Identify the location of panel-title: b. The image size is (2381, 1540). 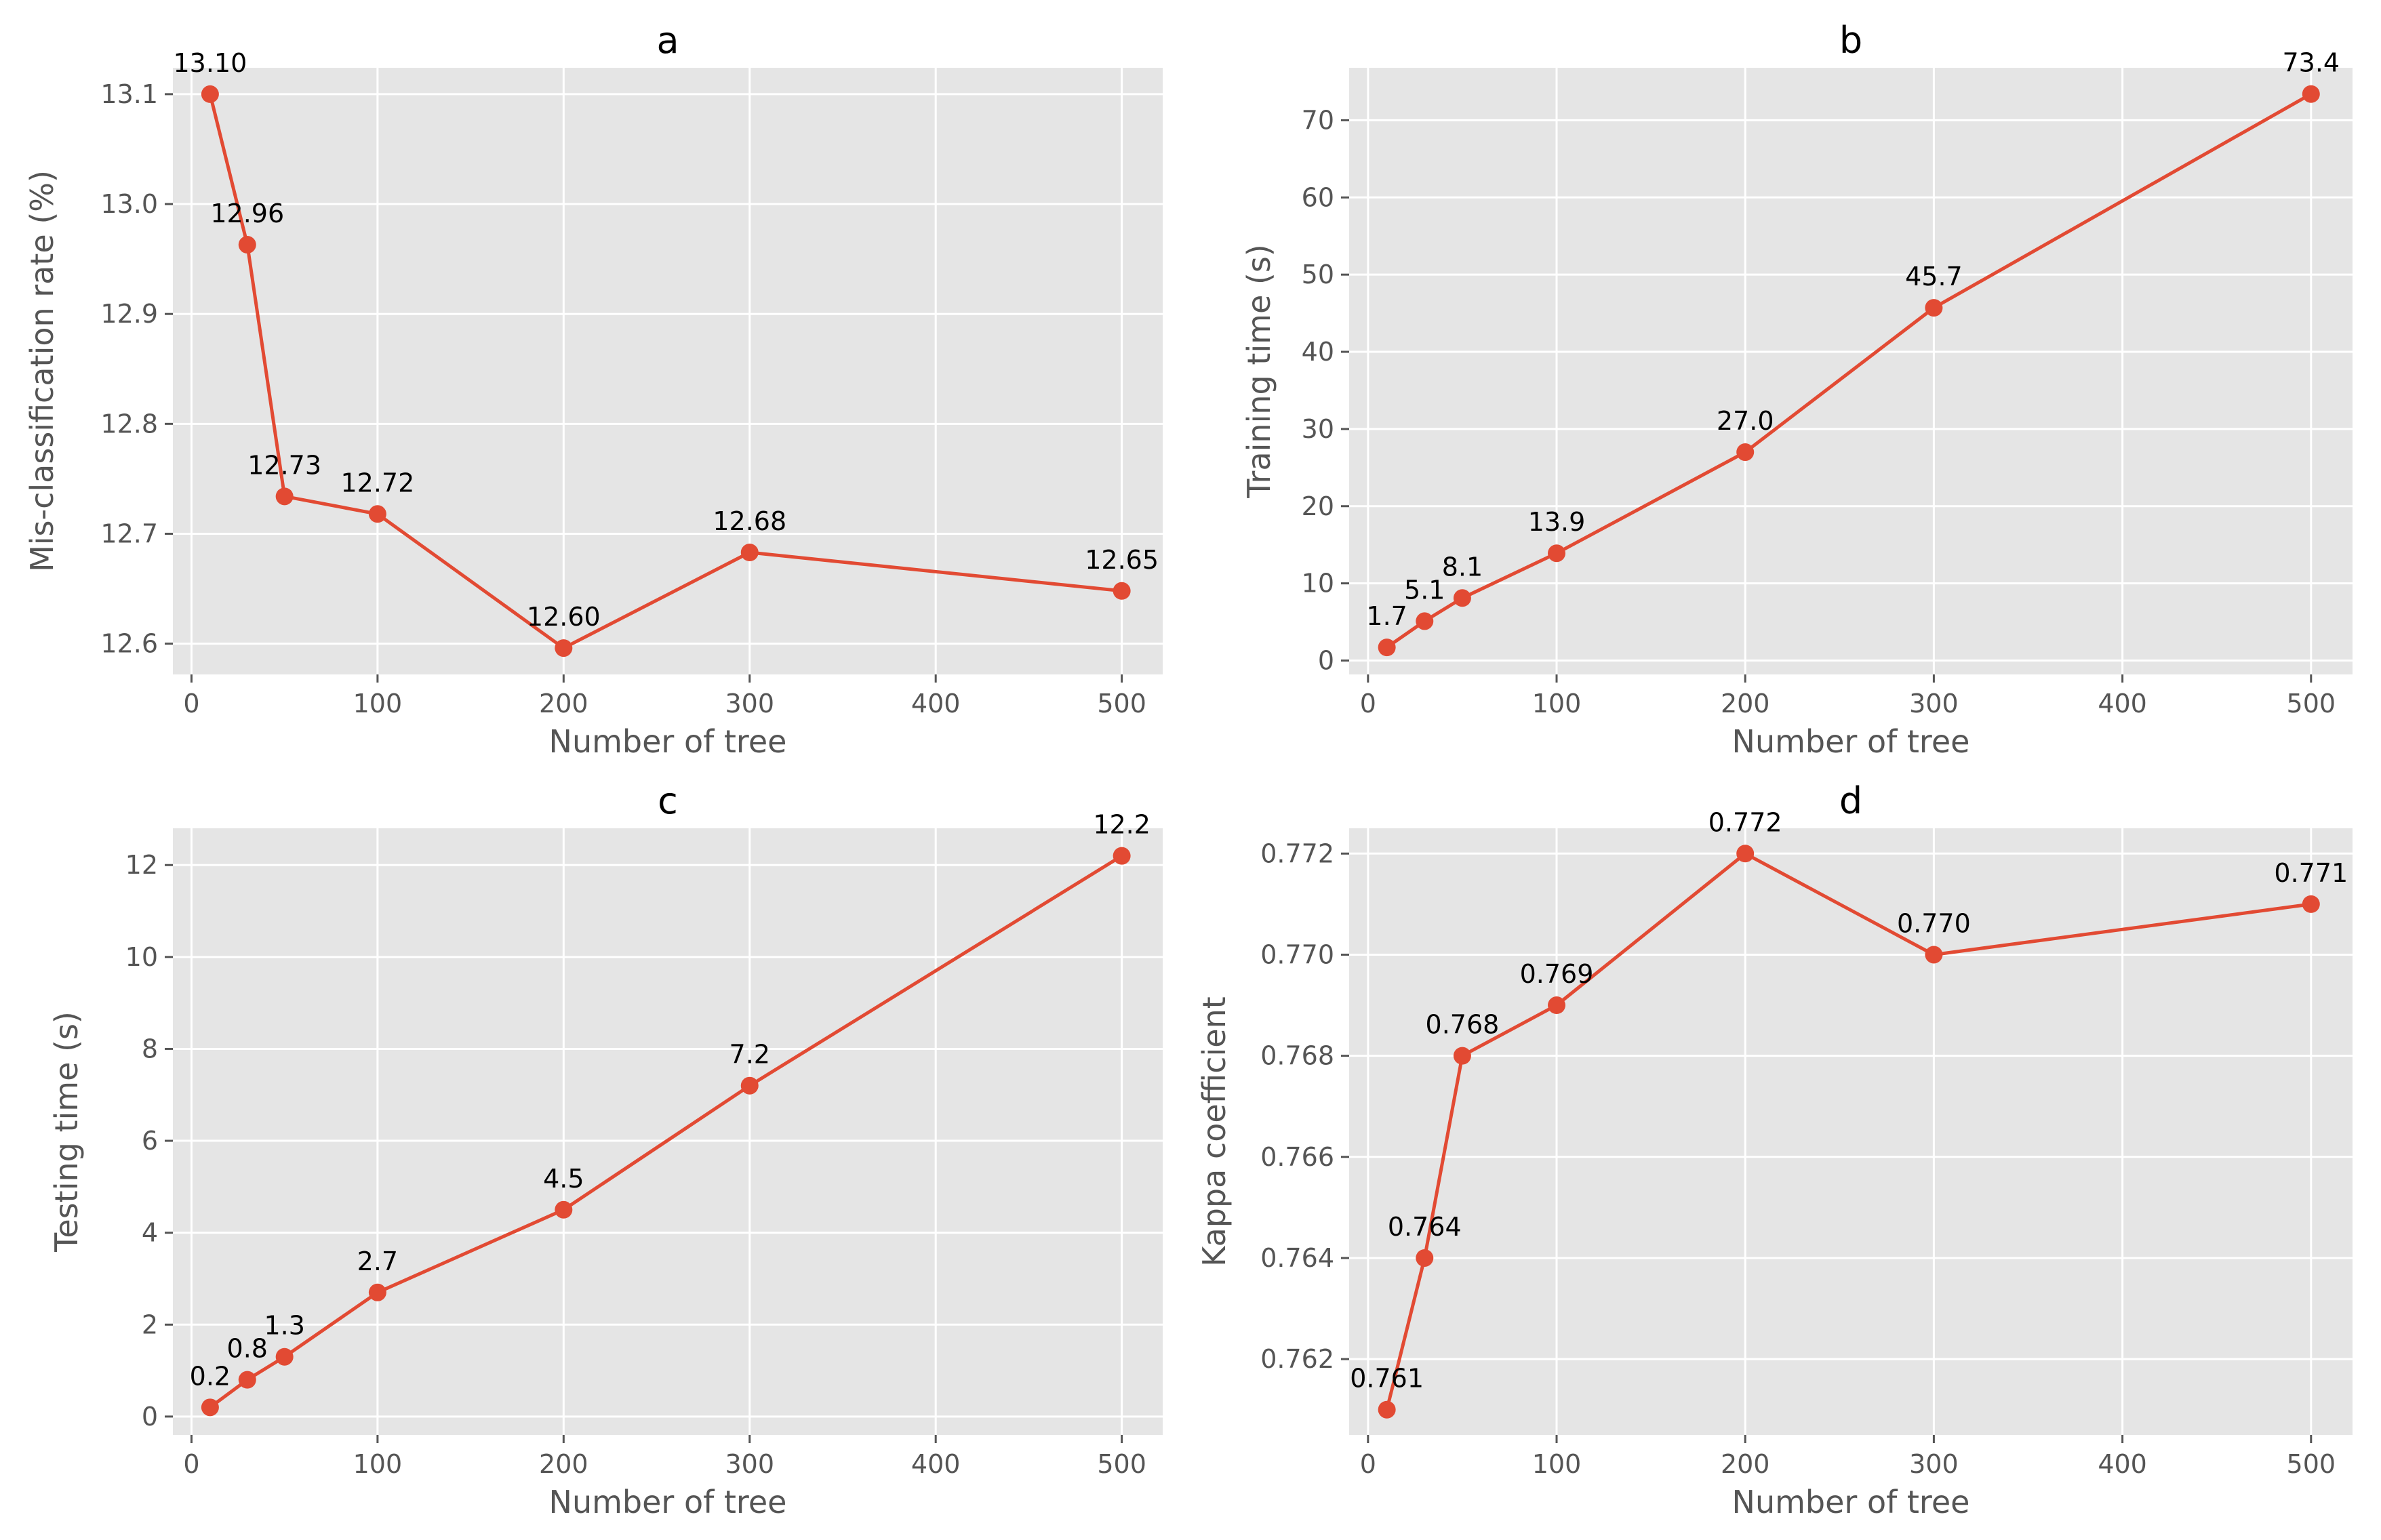
(1850, 41).